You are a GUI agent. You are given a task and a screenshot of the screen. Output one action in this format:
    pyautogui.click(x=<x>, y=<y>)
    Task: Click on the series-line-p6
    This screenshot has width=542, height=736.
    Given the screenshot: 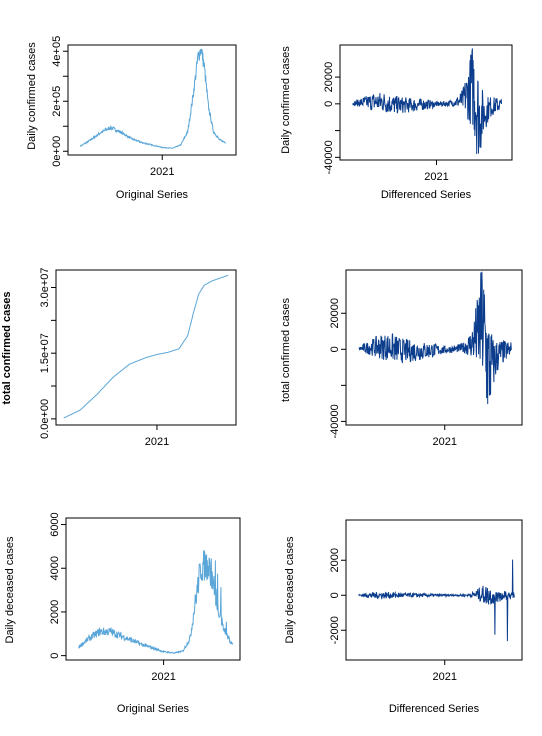 What is the action you would take?
    pyautogui.click(x=436, y=600)
    